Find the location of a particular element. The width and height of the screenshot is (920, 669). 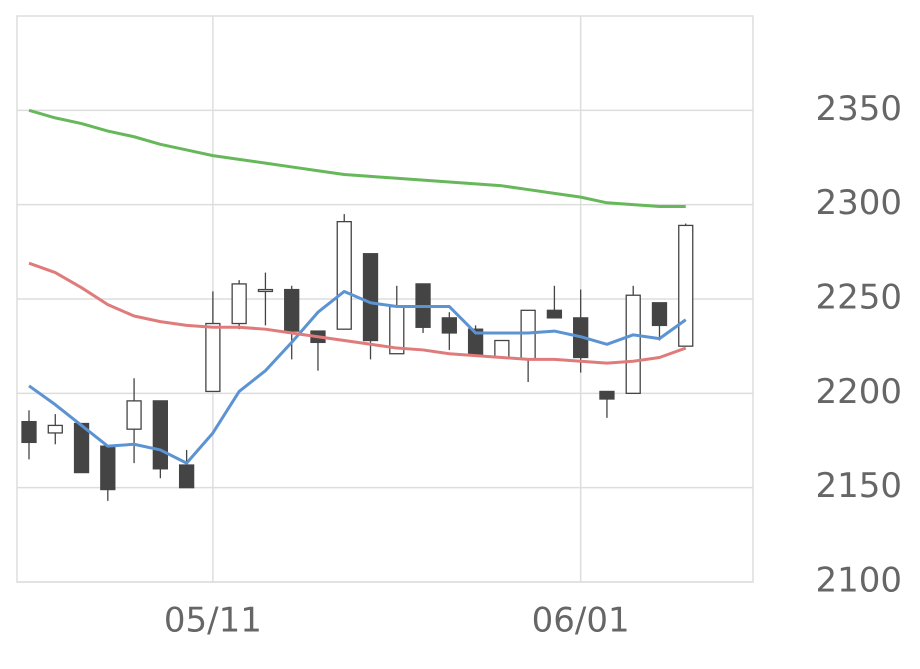

y-tick-label: 2300 is located at coordinates (858, 203).